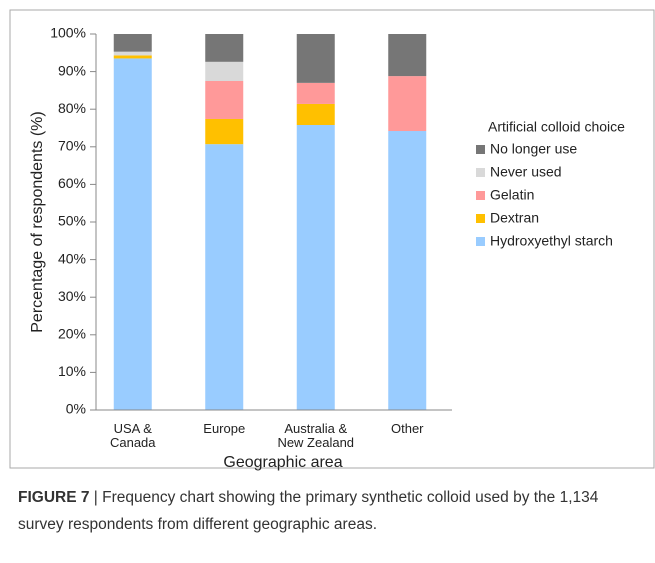 This screenshot has width=655, height=563. What do you see at coordinates (556, 127) in the screenshot?
I see `legend-title: Artificial colloid choice` at bounding box center [556, 127].